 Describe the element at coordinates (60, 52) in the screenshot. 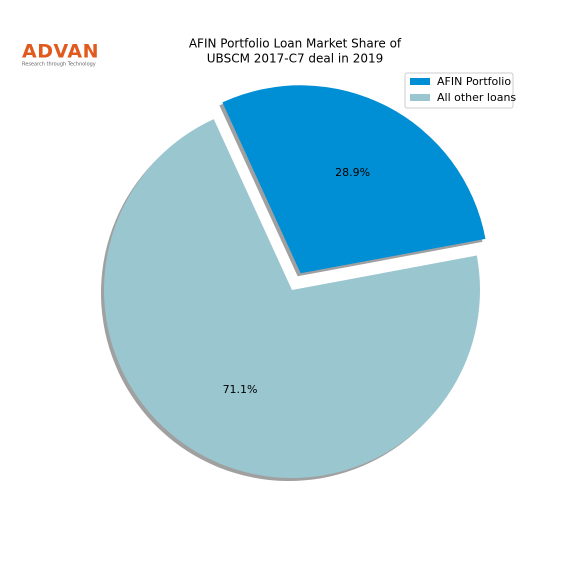

I see `logo: ADVAN` at that location.